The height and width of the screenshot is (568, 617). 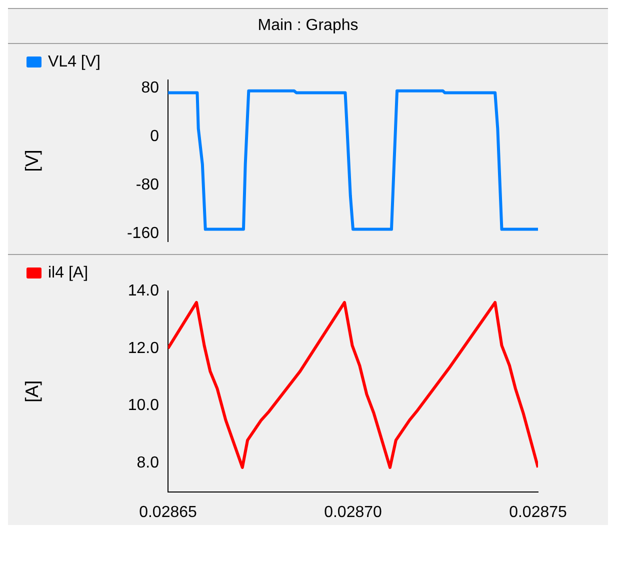 What do you see at coordinates (143, 233) in the screenshot?
I see `y-tick-label: -160` at bounding box center [143, 233].